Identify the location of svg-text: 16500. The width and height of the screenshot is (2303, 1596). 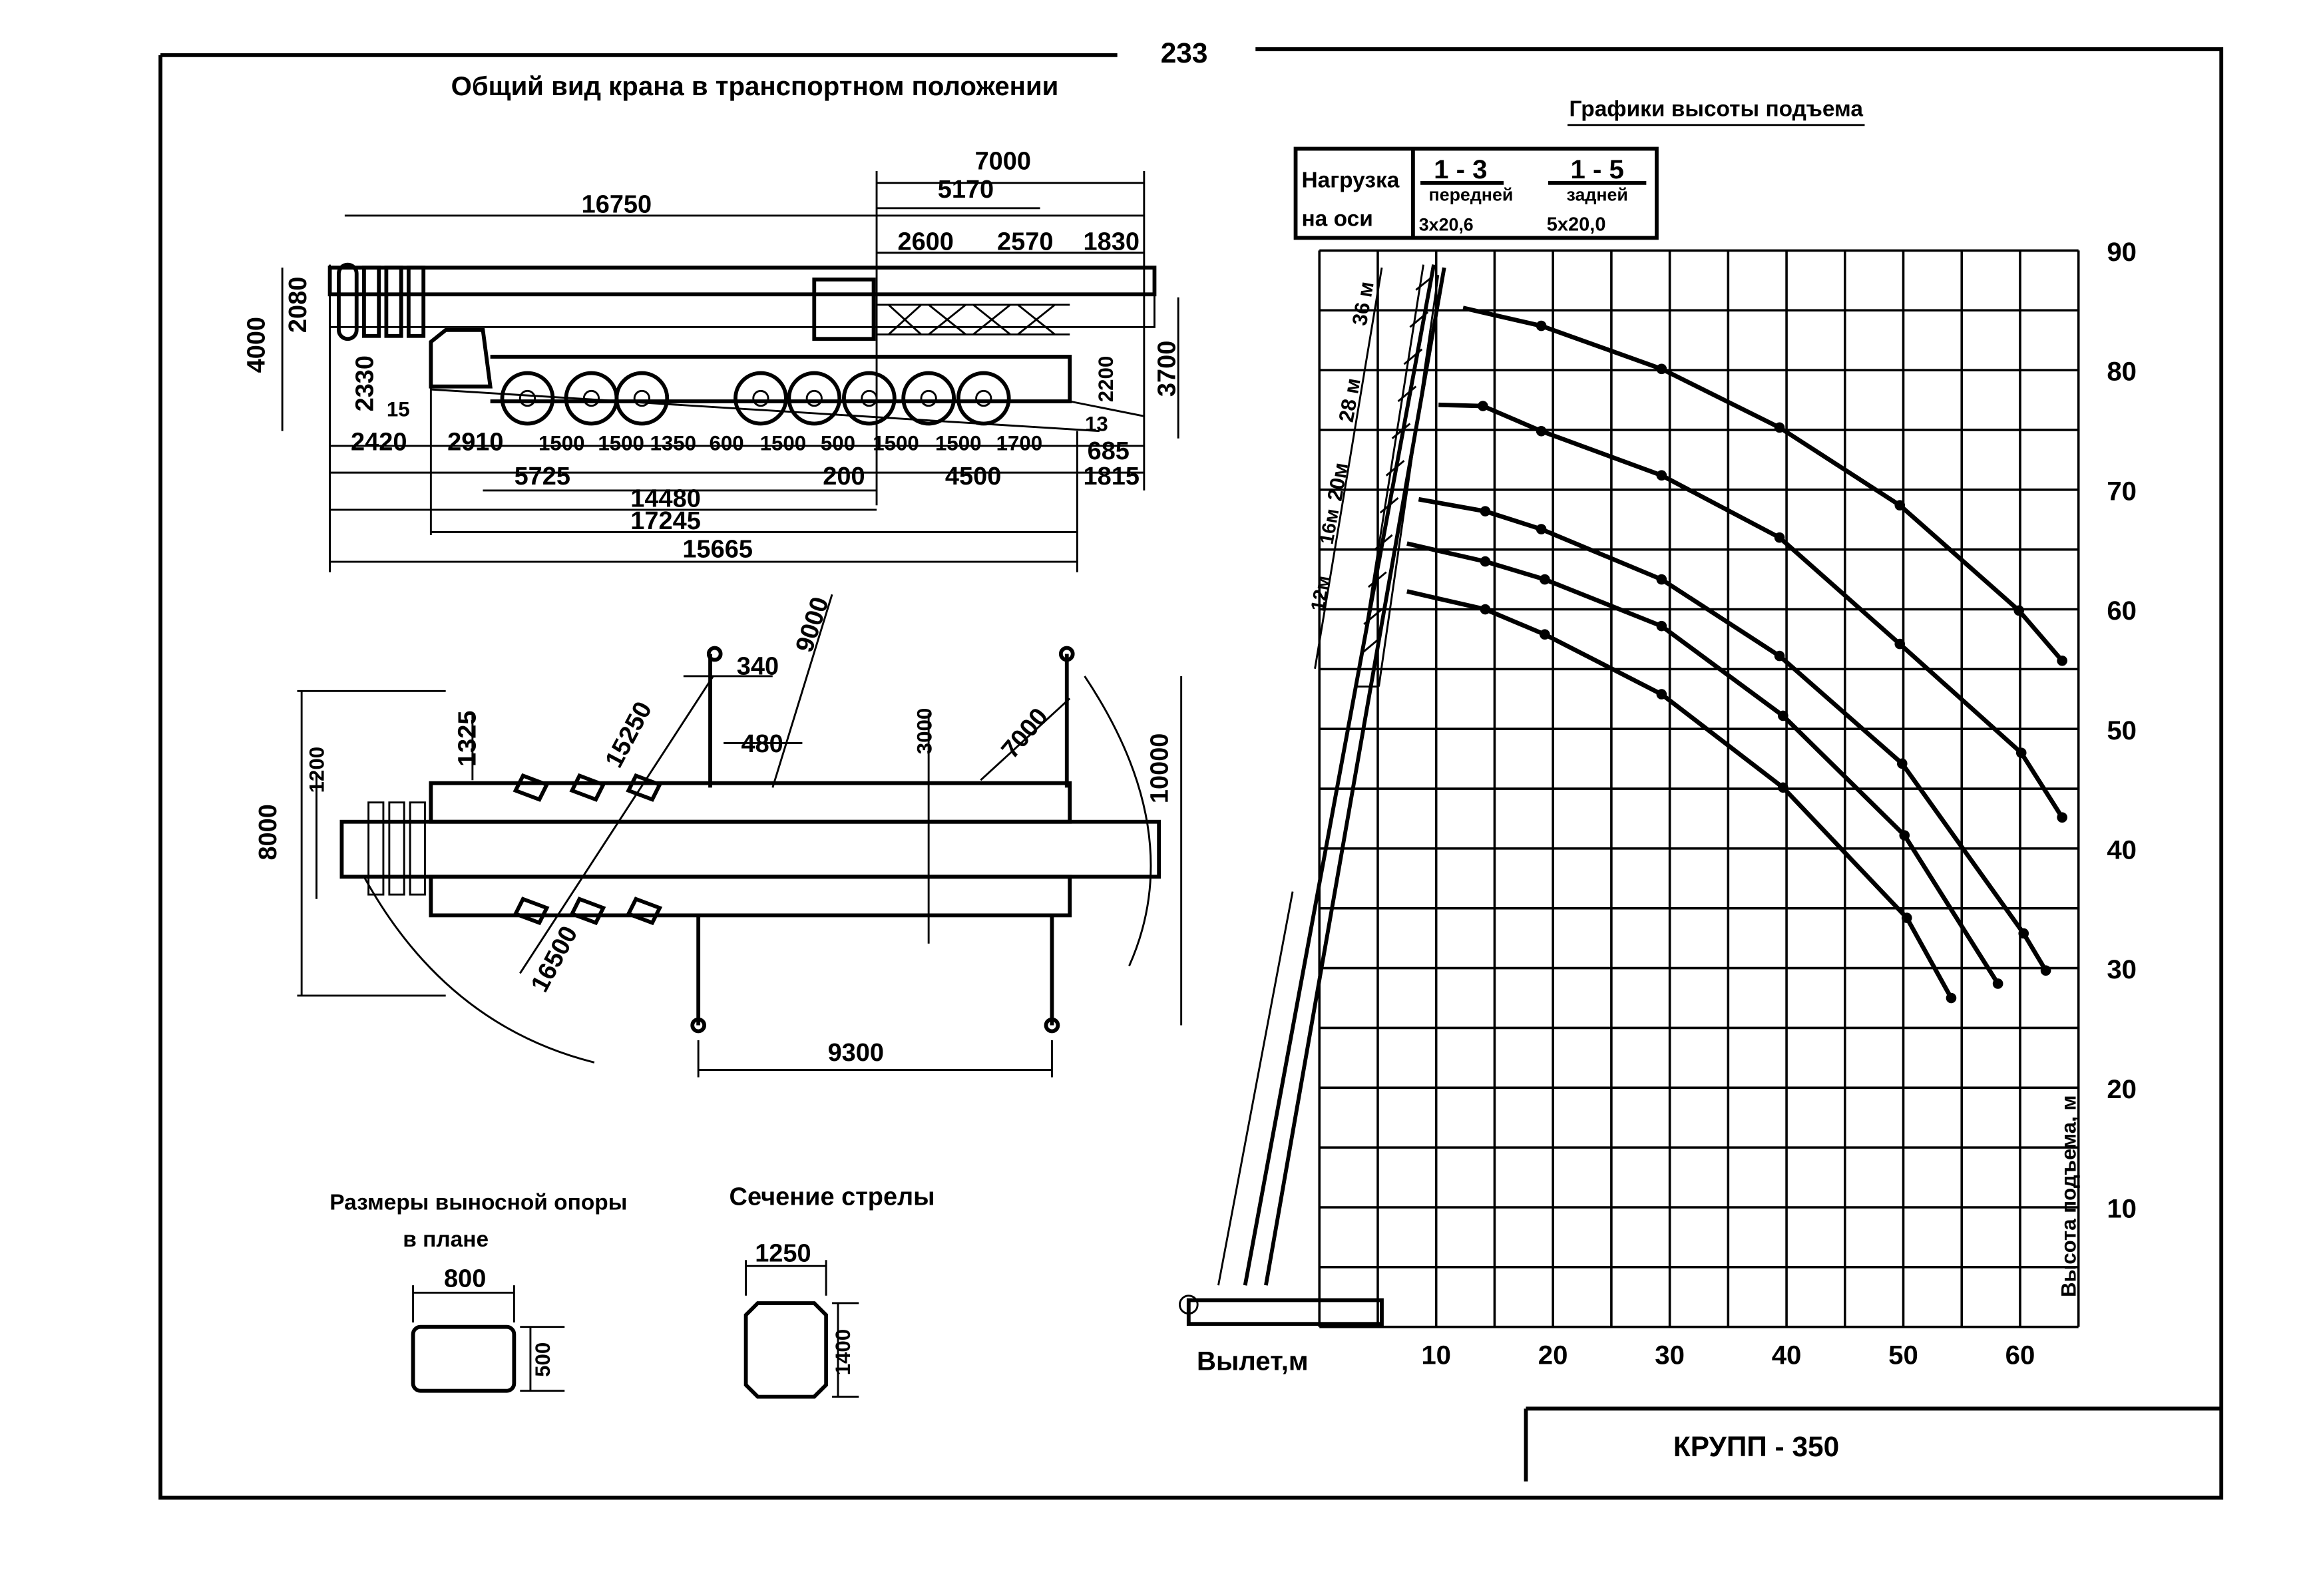
(555, 959).